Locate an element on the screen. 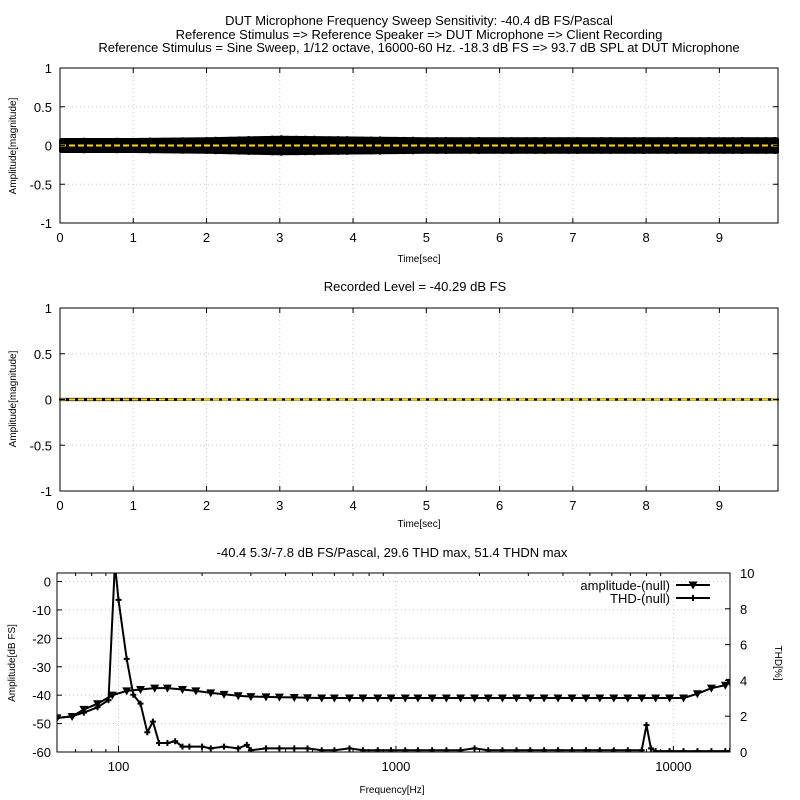 The width and height of the screenshot is (800, 800). y-tick-label: 1 is located at coordinates (48, 308).